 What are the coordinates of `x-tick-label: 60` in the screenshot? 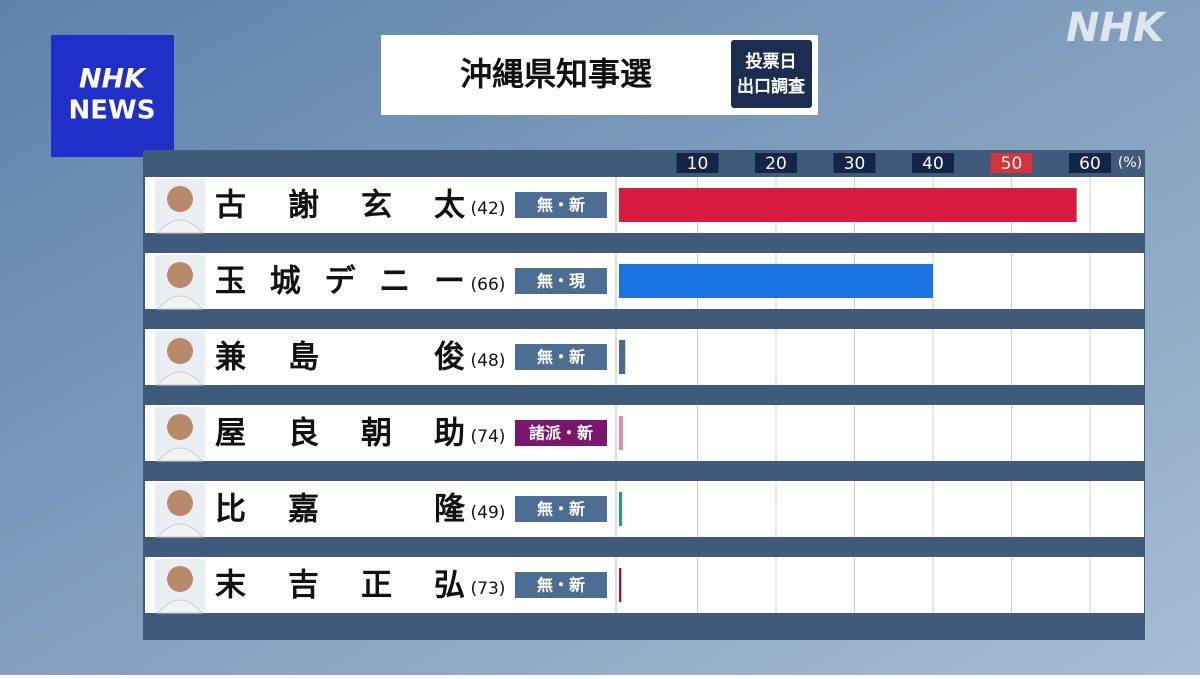 It's located at (1090, 164).